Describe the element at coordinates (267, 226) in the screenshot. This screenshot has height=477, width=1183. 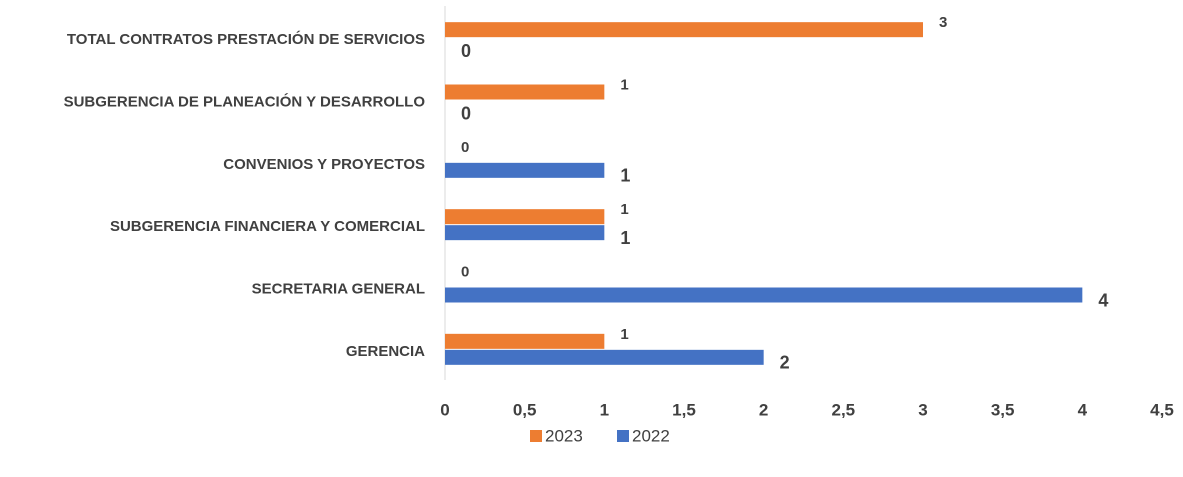
I see `category-label: SUBGERENCIA FINANCIERA Y COMERCIAL` at that location.